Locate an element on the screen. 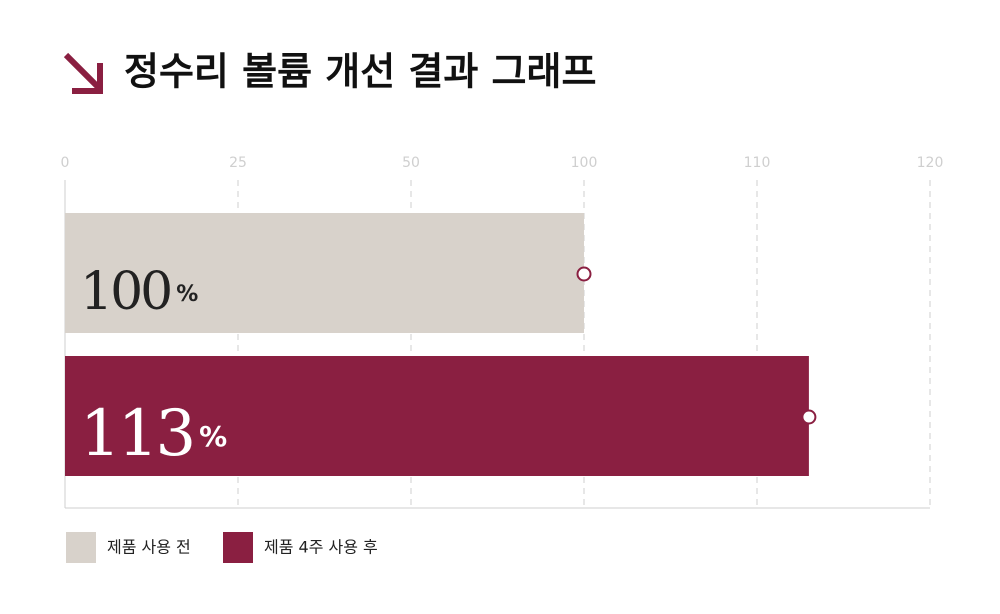 This screenshot has height=614, width=1000. legend-label: 제품 사용 전 is located at coordinates (149, 547).